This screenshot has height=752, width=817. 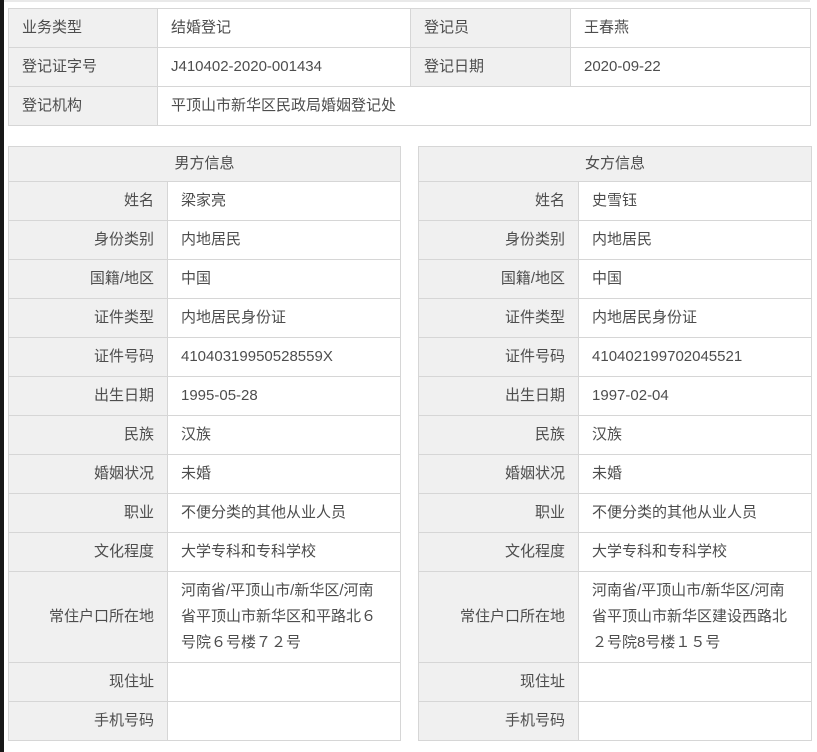 What do you see at coordinates (690, 67) in the screenshot?
I see `registration-date-value: 2020-09-22` at bounding box center [690, 67].